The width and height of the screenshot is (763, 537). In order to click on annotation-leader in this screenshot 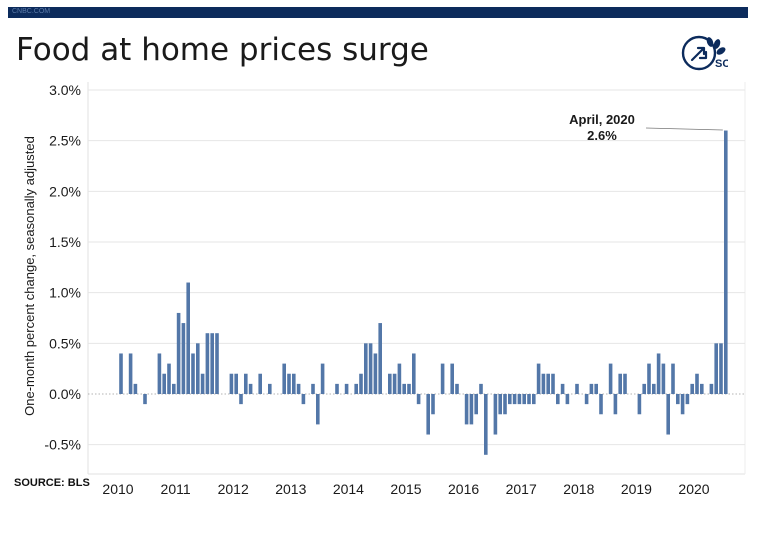, I will do `click(684, 129)`.